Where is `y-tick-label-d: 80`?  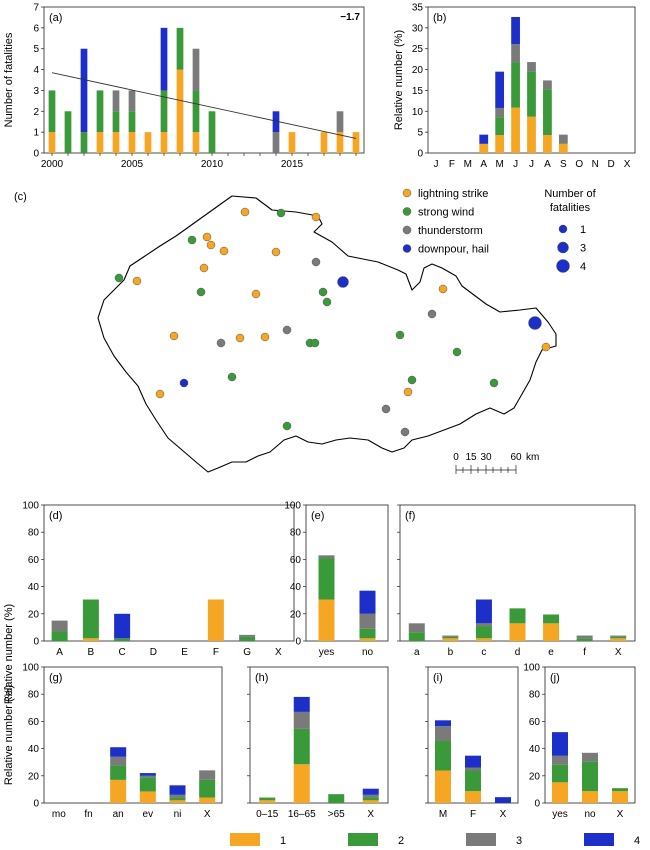 y-tick-label-d: 80 is located at coordinates (34, 533).